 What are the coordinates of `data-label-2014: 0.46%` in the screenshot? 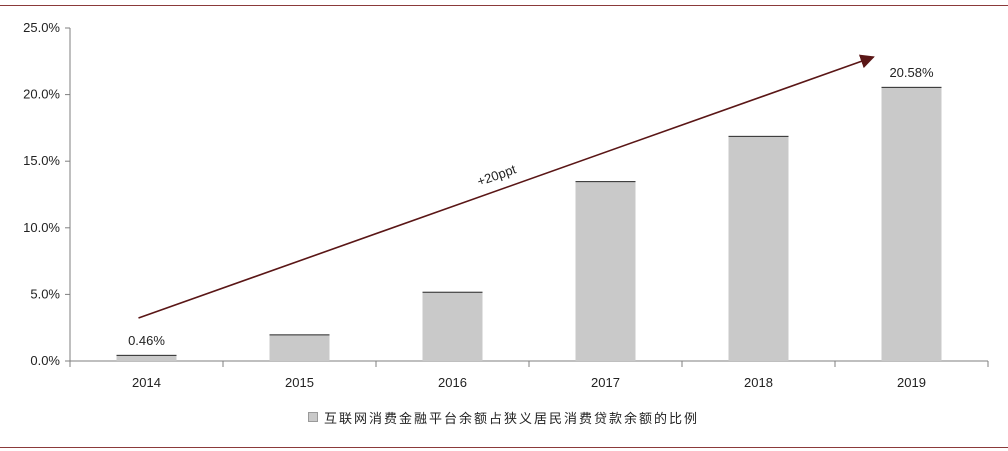 It's located at (146, 340).